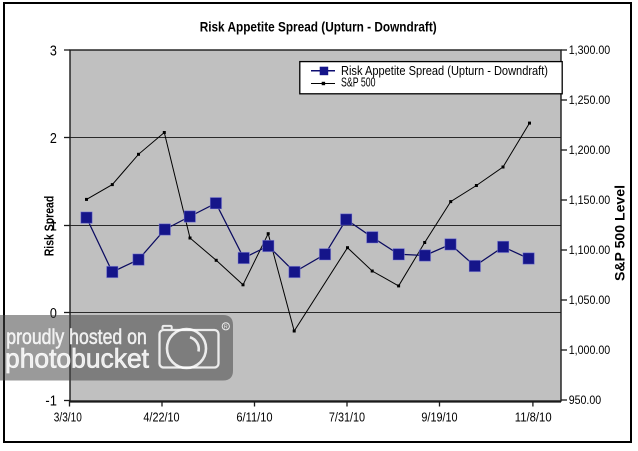 This screenshot has width=638, height=451. Describe the element at coordinates (620, 233) in the screenshot. I see `svg-text: S&P 500 Level` at that location.